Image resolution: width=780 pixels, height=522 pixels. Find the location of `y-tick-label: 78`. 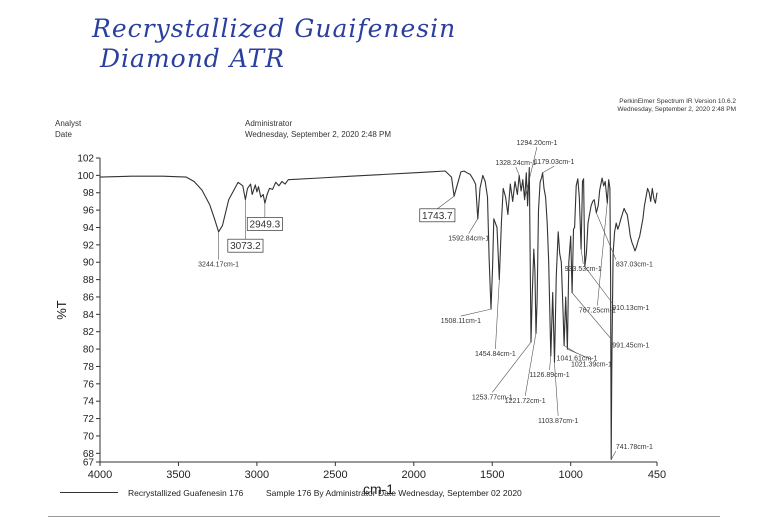

y-tick-label: 78 is located at coordinates (89, 367).